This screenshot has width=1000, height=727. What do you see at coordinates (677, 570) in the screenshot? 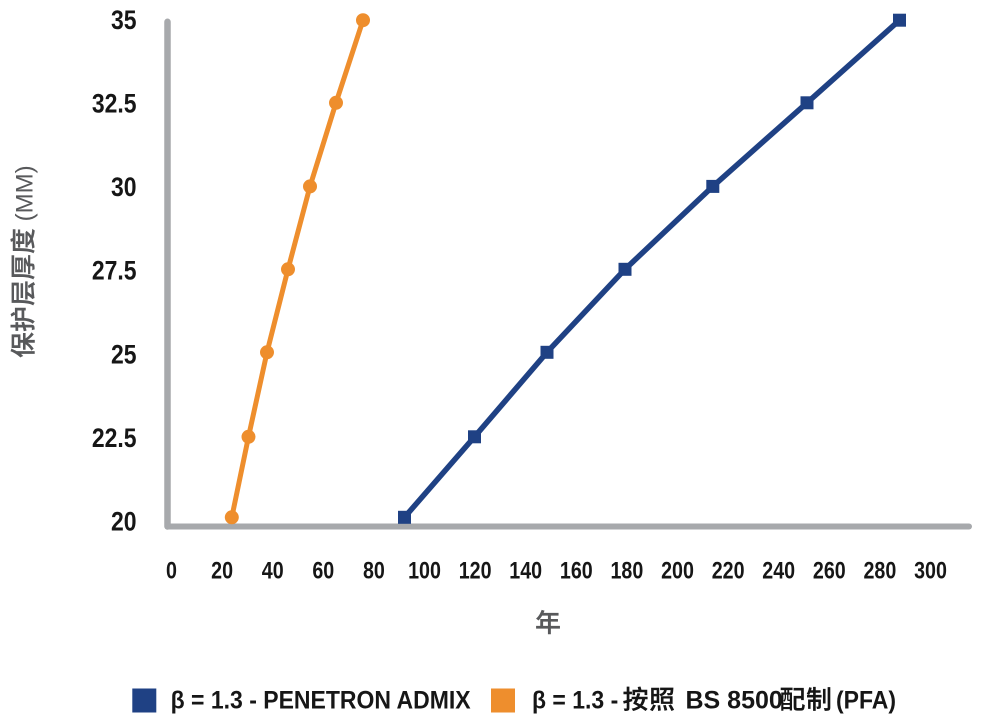
I see `svg-text: 200` at bounding box center [677, 570].